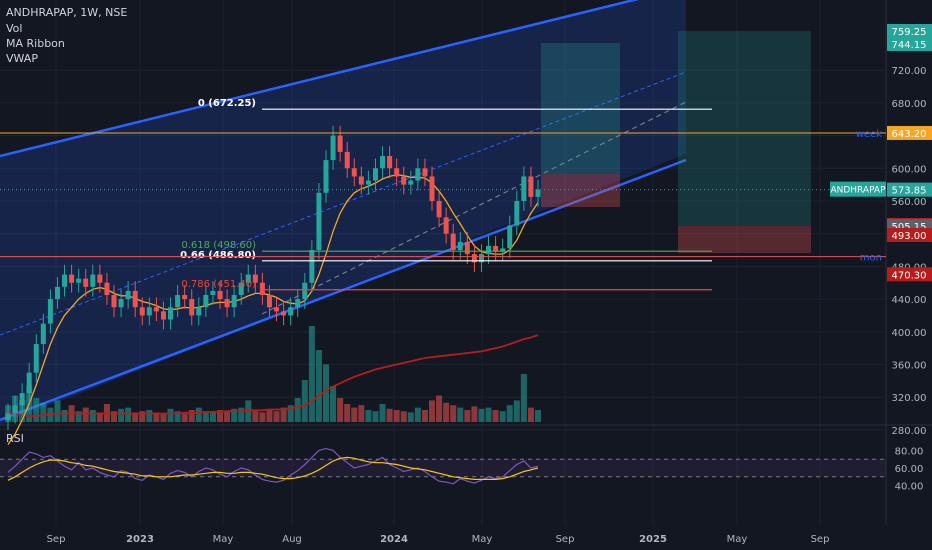 This screenshot has height=550, width=932. What do you see at coordinates (909, 451) in the screenshot?
I see `rsi-tick-label: 80.00` at bounding box center [909, 451].